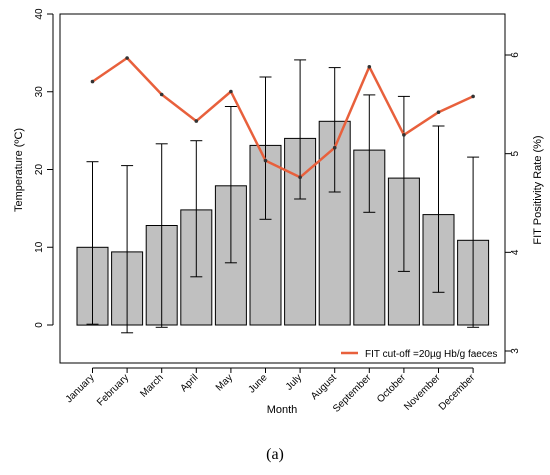 The height and width of the screenshot is (475, 550). What do you see at coordinates (352, 393) in the screenshot?
I see `x-tick-label-september: September` at bounding box center [352, 393].